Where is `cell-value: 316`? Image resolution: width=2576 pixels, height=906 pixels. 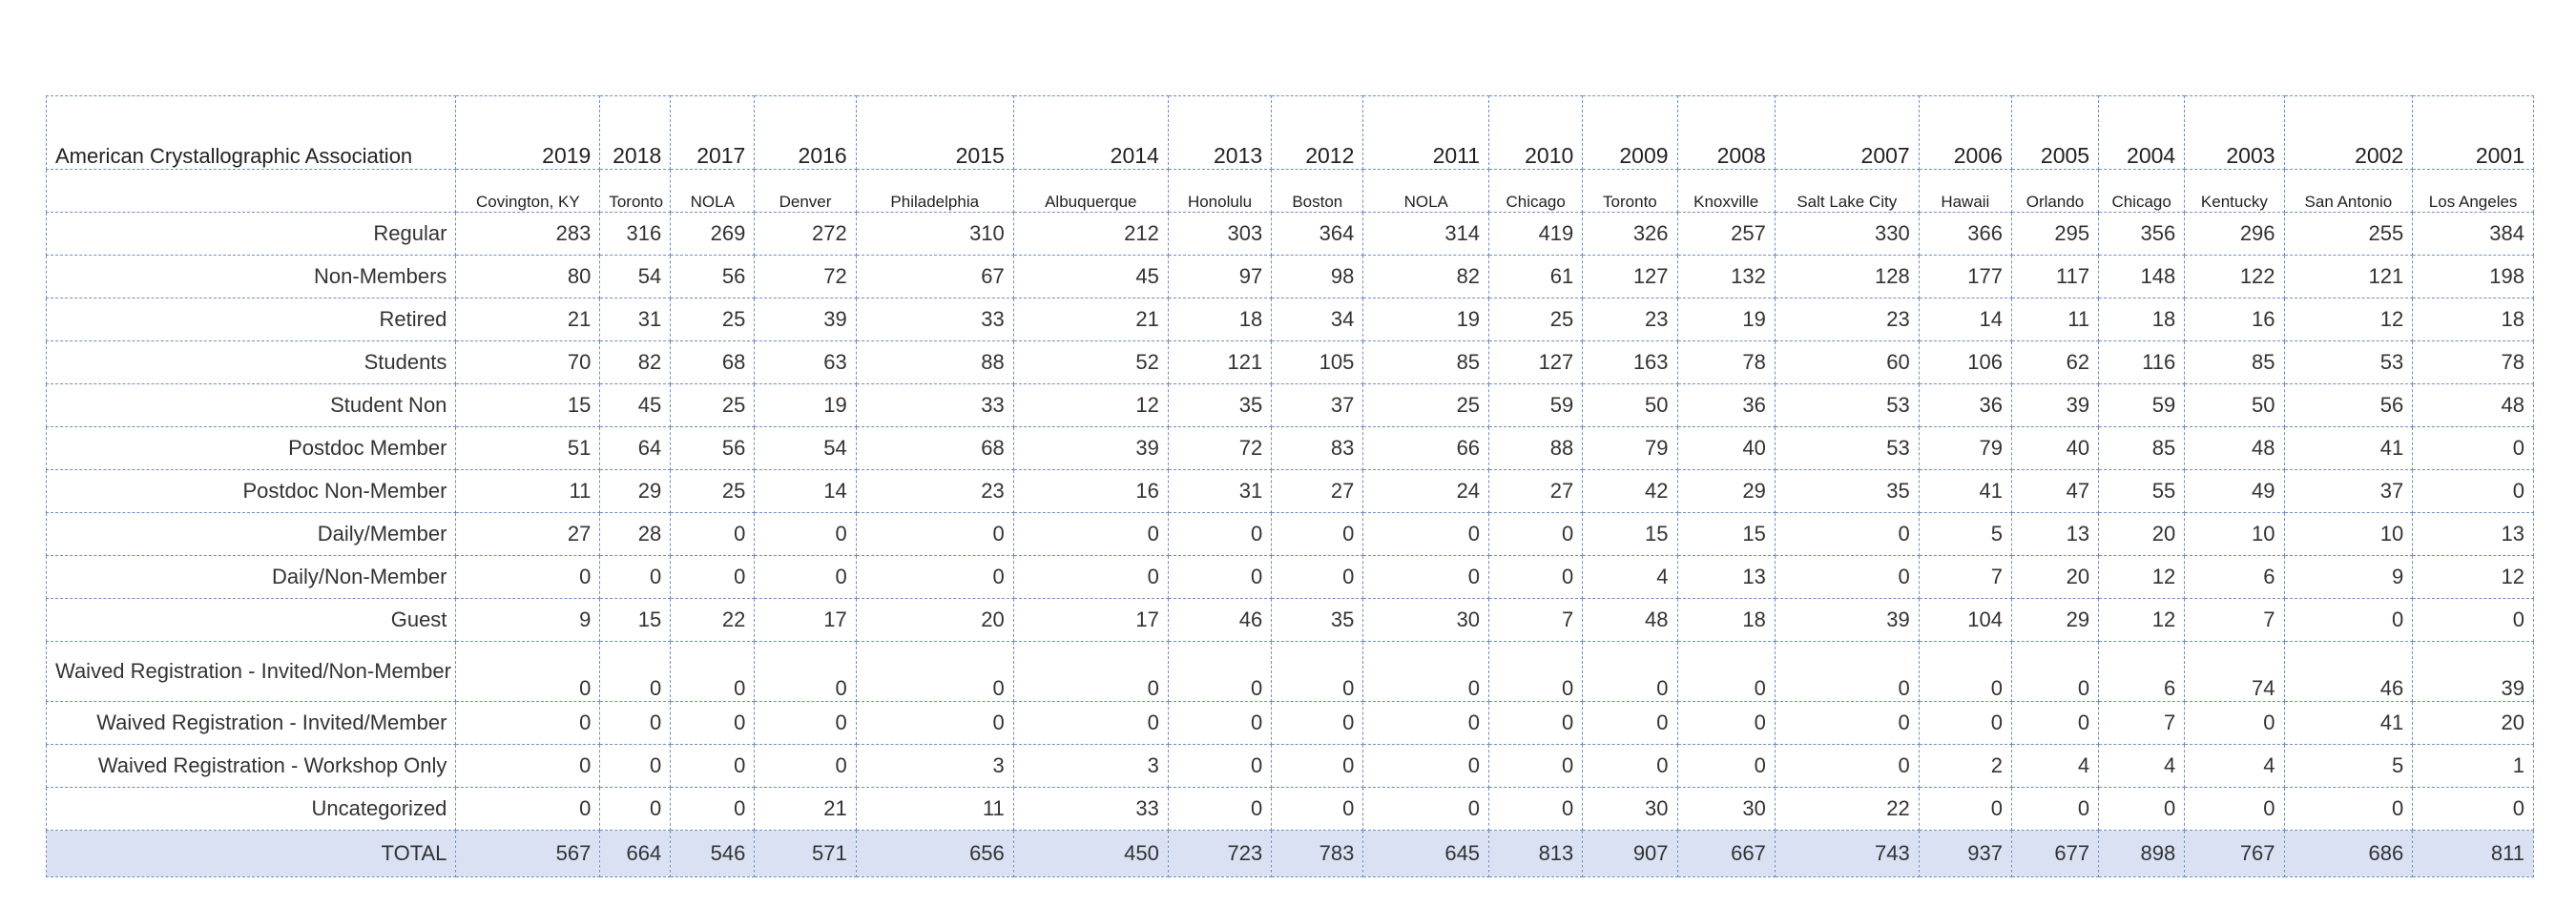
cell-value: 316 is located at coordinates (635, 234).